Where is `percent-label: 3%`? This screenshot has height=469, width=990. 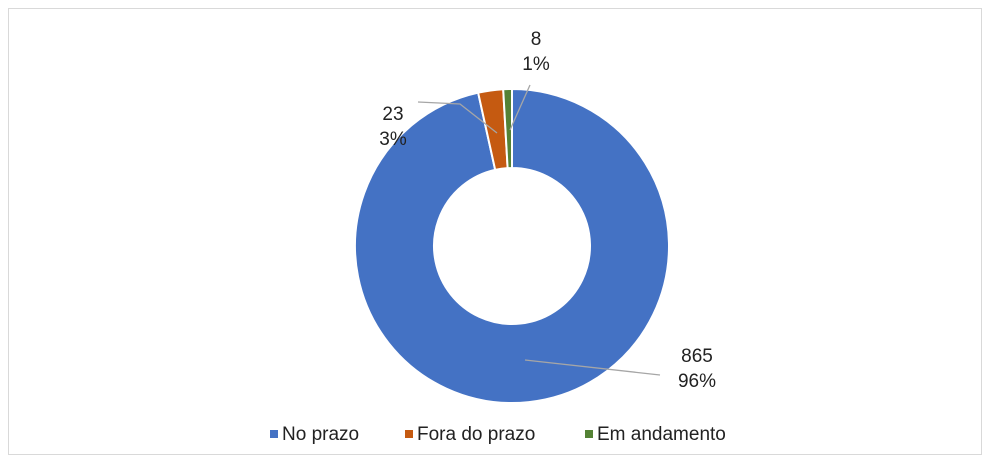 percent-label: 3% is located at coordinates (393, 139).